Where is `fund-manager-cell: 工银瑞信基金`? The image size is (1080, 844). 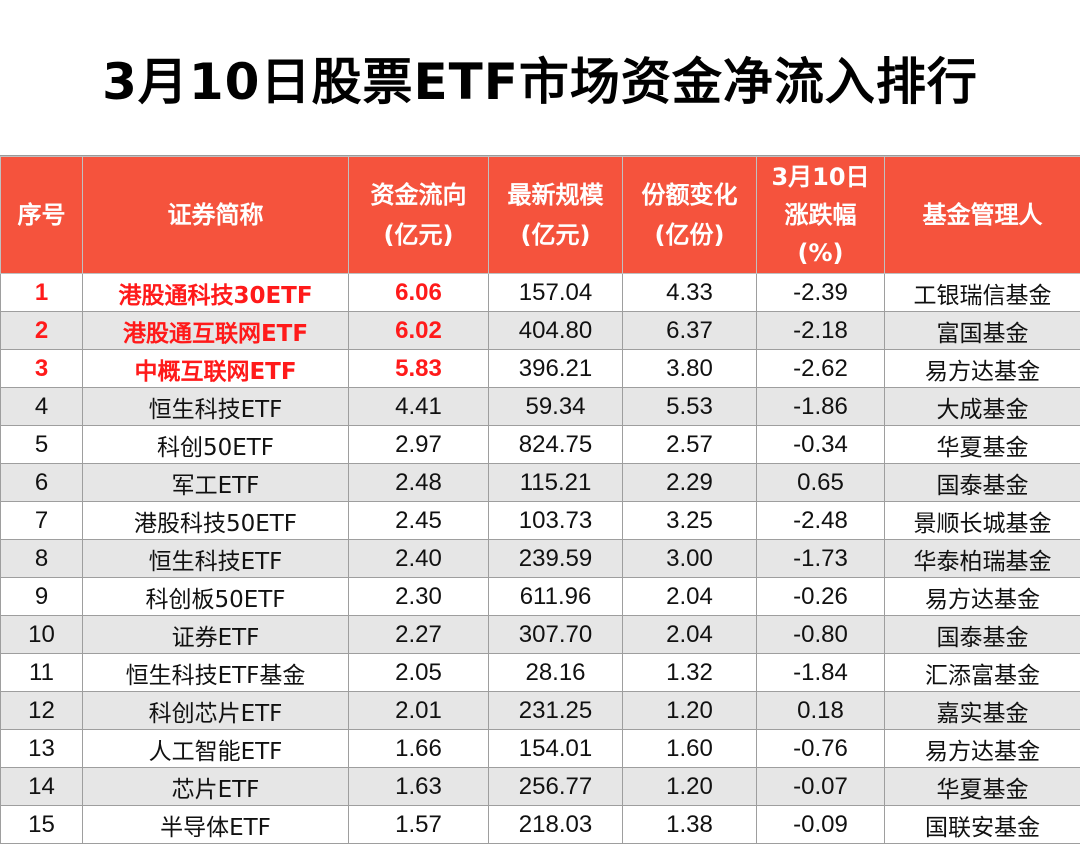 fund-manager-cell: 工银瑞信基金 is located at coordinates (982, 293).